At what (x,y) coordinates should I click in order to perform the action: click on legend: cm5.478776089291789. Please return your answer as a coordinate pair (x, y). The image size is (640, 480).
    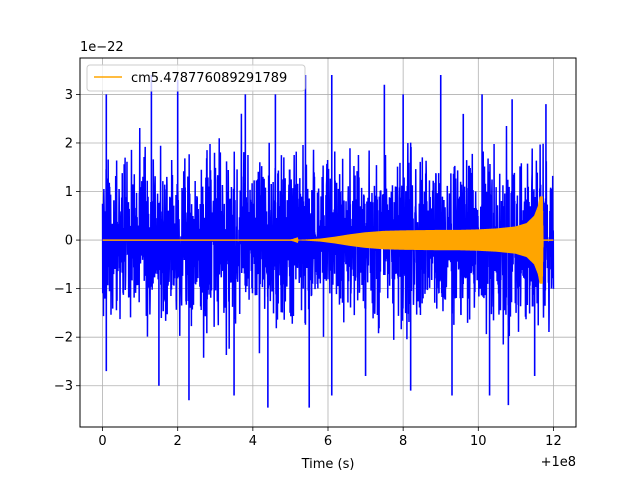
    Looking at the image, I should click on (196, 78).